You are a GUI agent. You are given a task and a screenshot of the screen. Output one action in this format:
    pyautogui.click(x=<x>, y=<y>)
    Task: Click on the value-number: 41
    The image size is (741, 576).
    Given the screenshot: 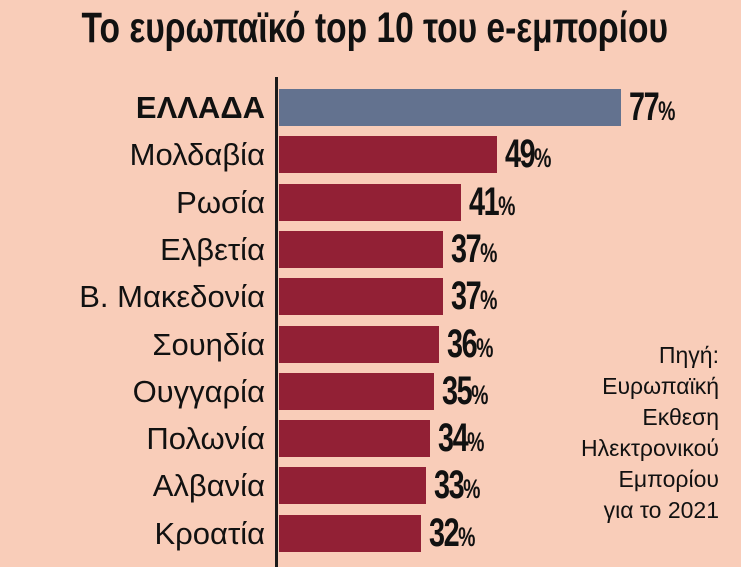 What is the action you would take?
    pyautogui.click(x=484, y=202)
    